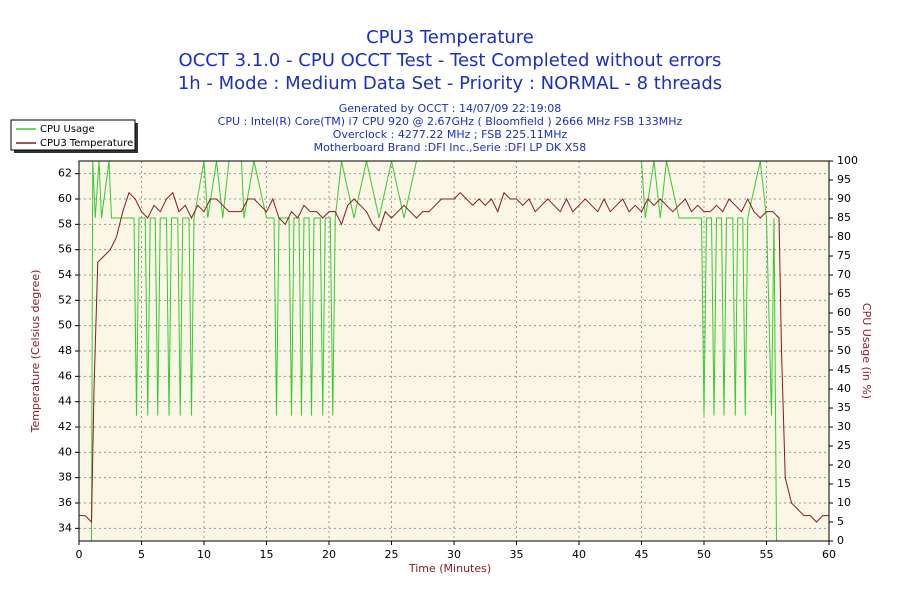 Image resolution: width=900 pixels, height=600 pixels. What do you see at coordinates (844, 236) in the screenshot?
I see `y2-tick-label: 80` at bounding box center [844, 236].